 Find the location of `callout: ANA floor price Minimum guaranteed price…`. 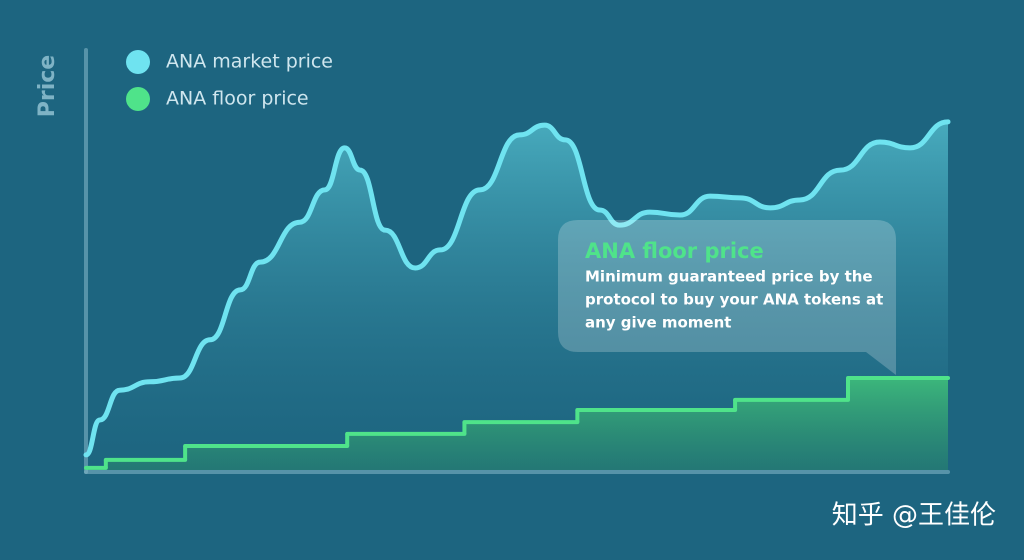

callout: ANA floor price Minimum guaranteed price… is located at coordinates (727, 297).